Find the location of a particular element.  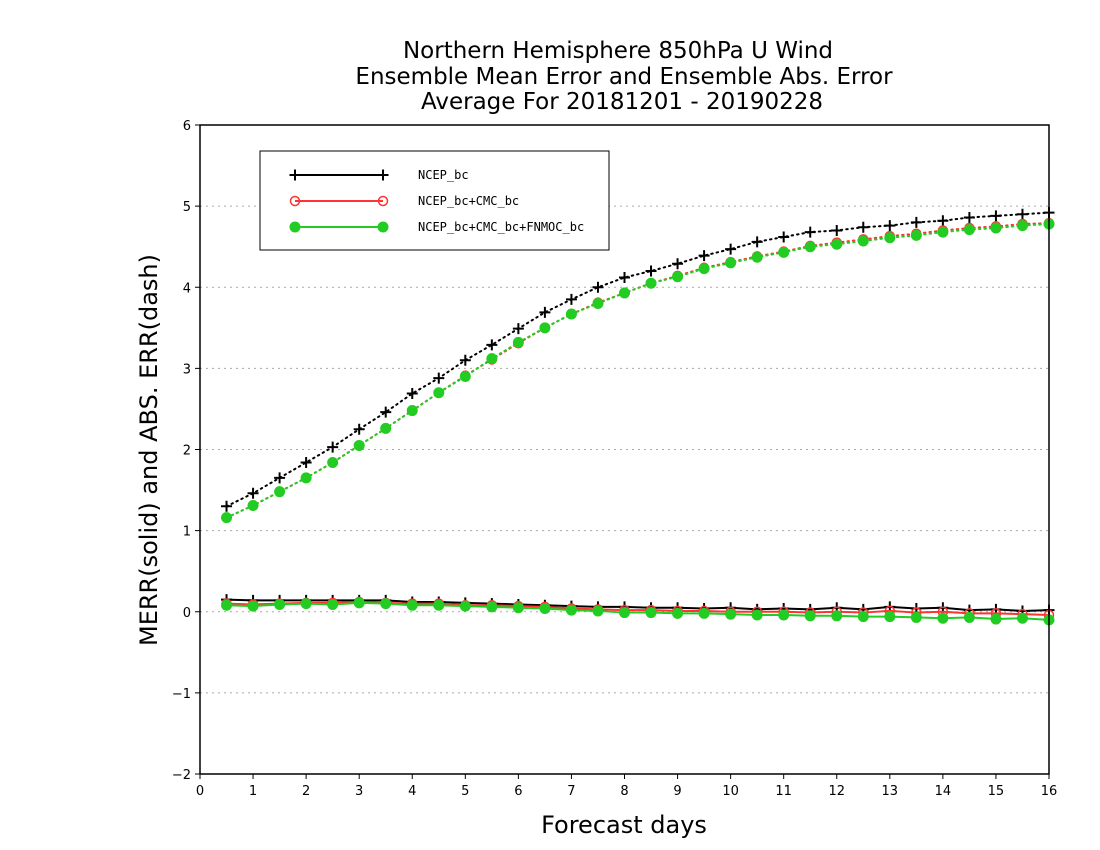

x-tick-label: 12 is located at coordinates (836, 791).